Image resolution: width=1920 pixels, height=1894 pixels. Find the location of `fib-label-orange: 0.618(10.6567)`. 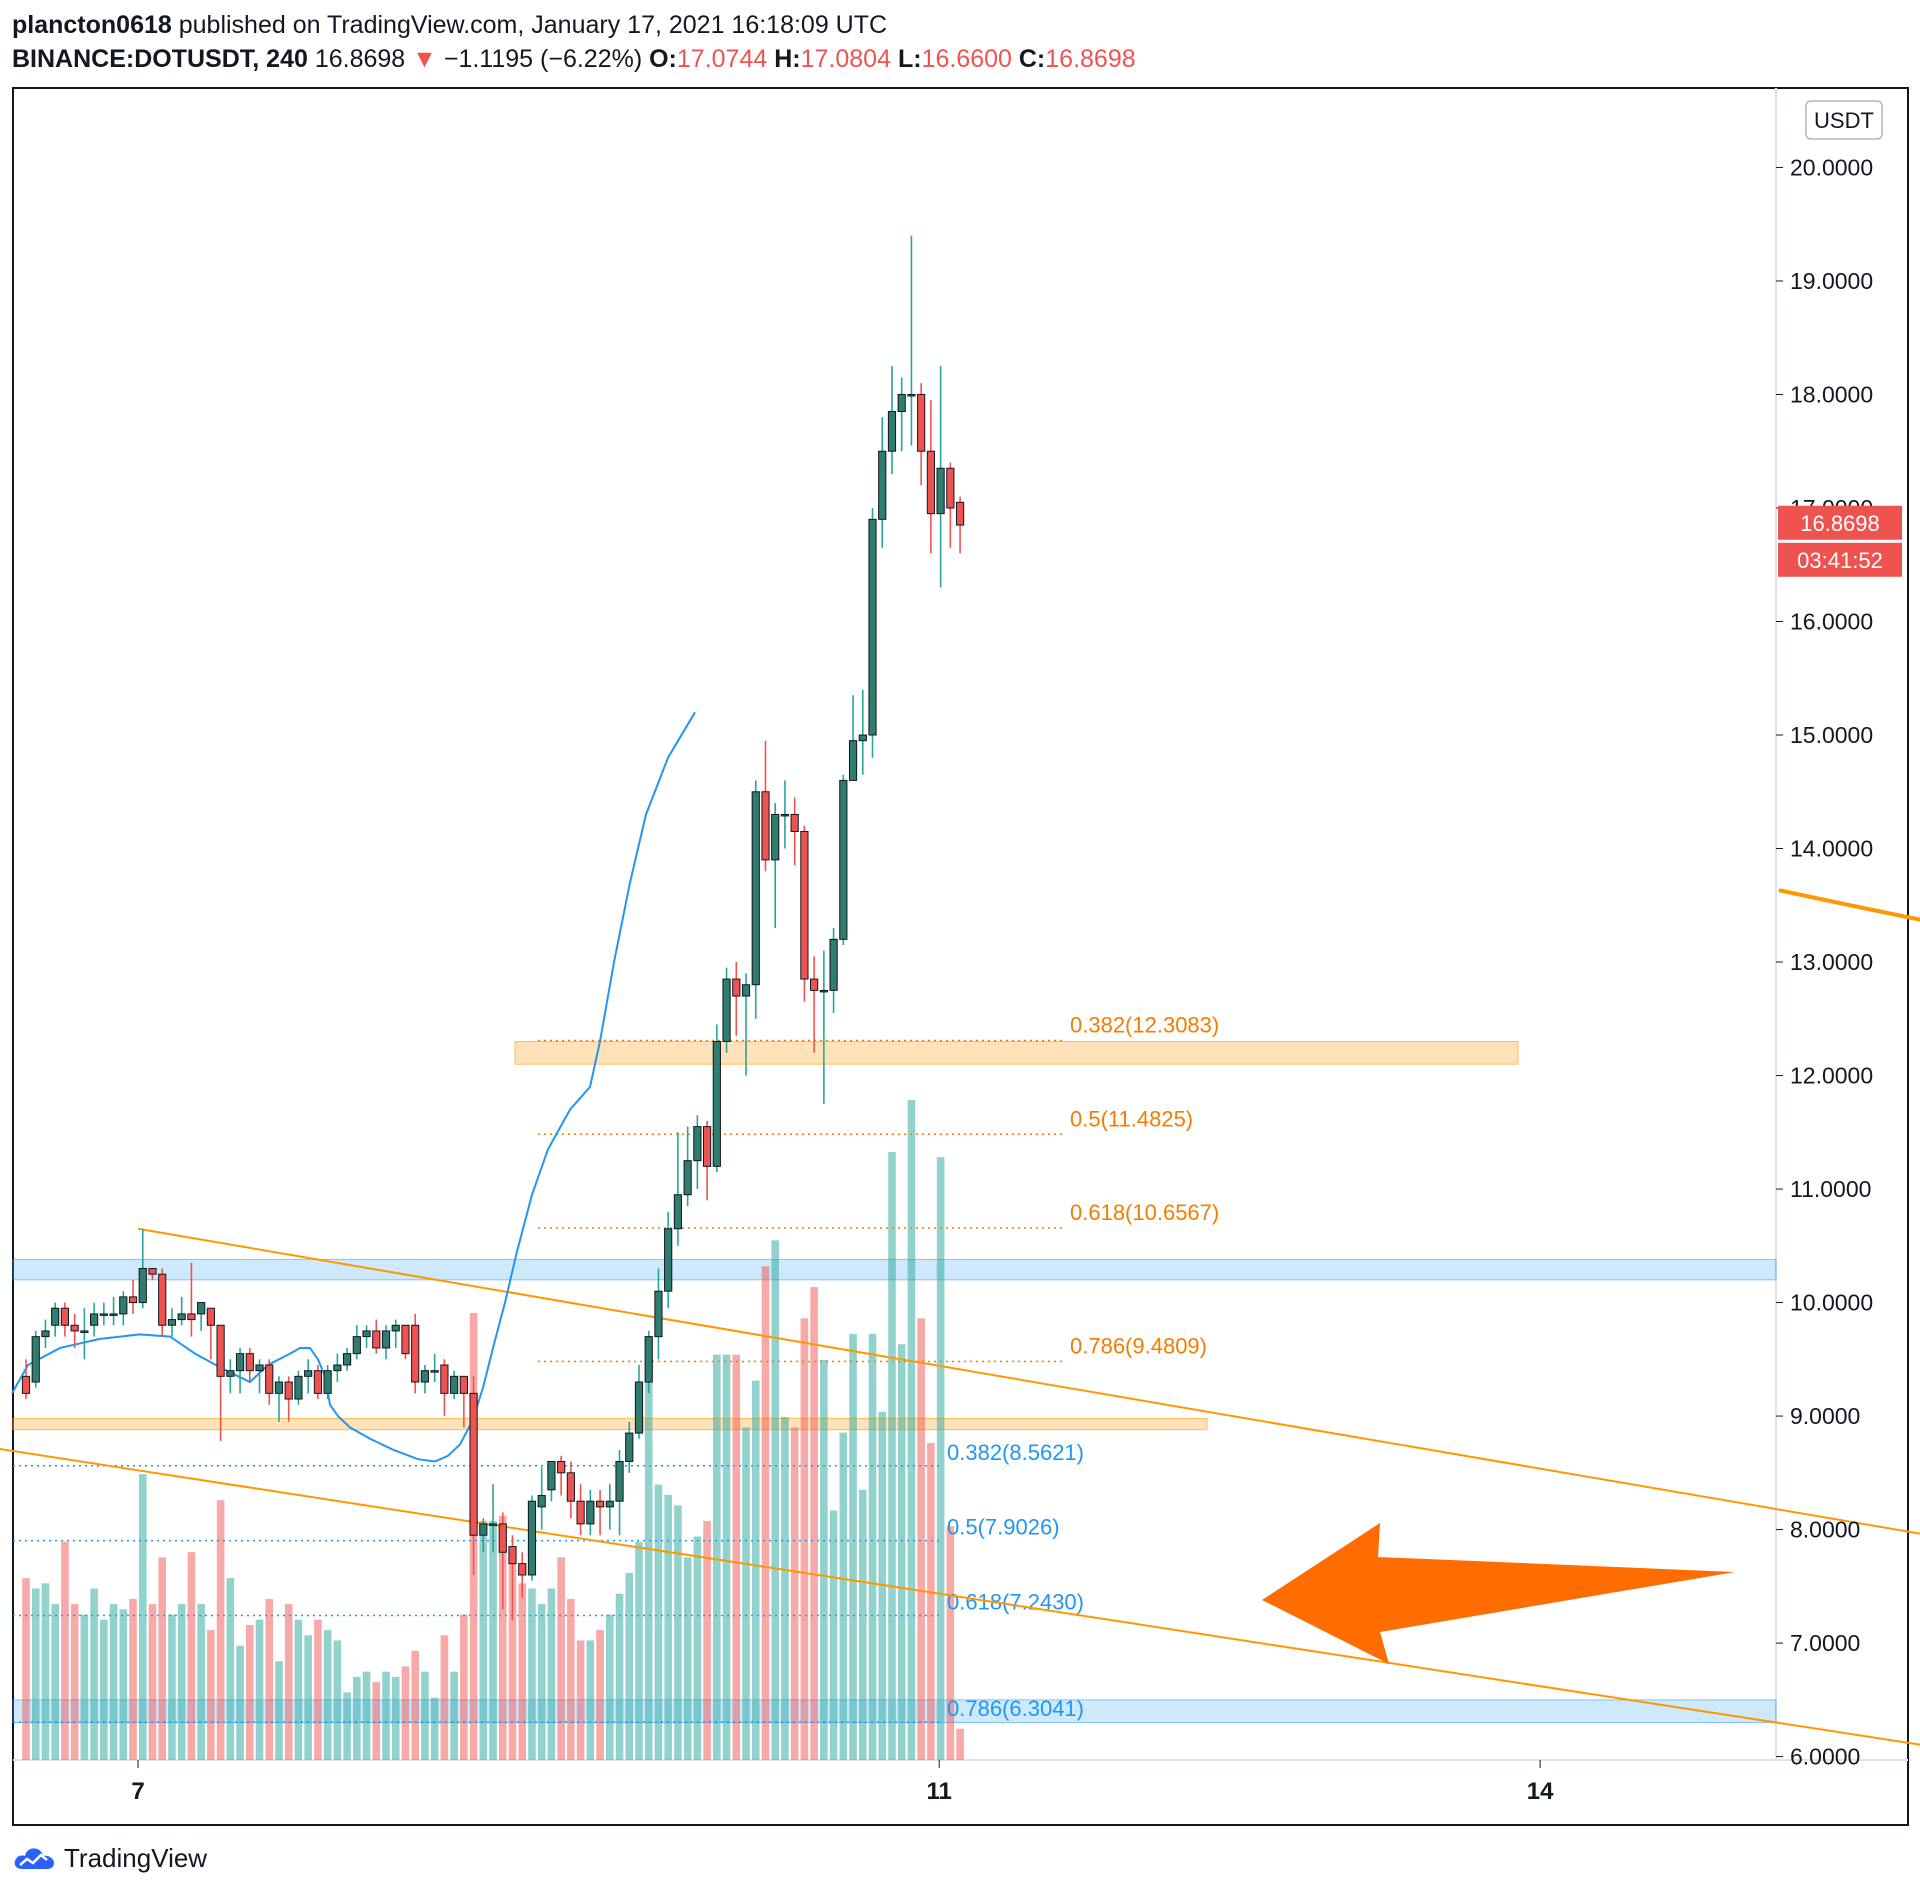

fib-label-orange: 0.618(10.6567) is located at coordinates (1144, 1212).